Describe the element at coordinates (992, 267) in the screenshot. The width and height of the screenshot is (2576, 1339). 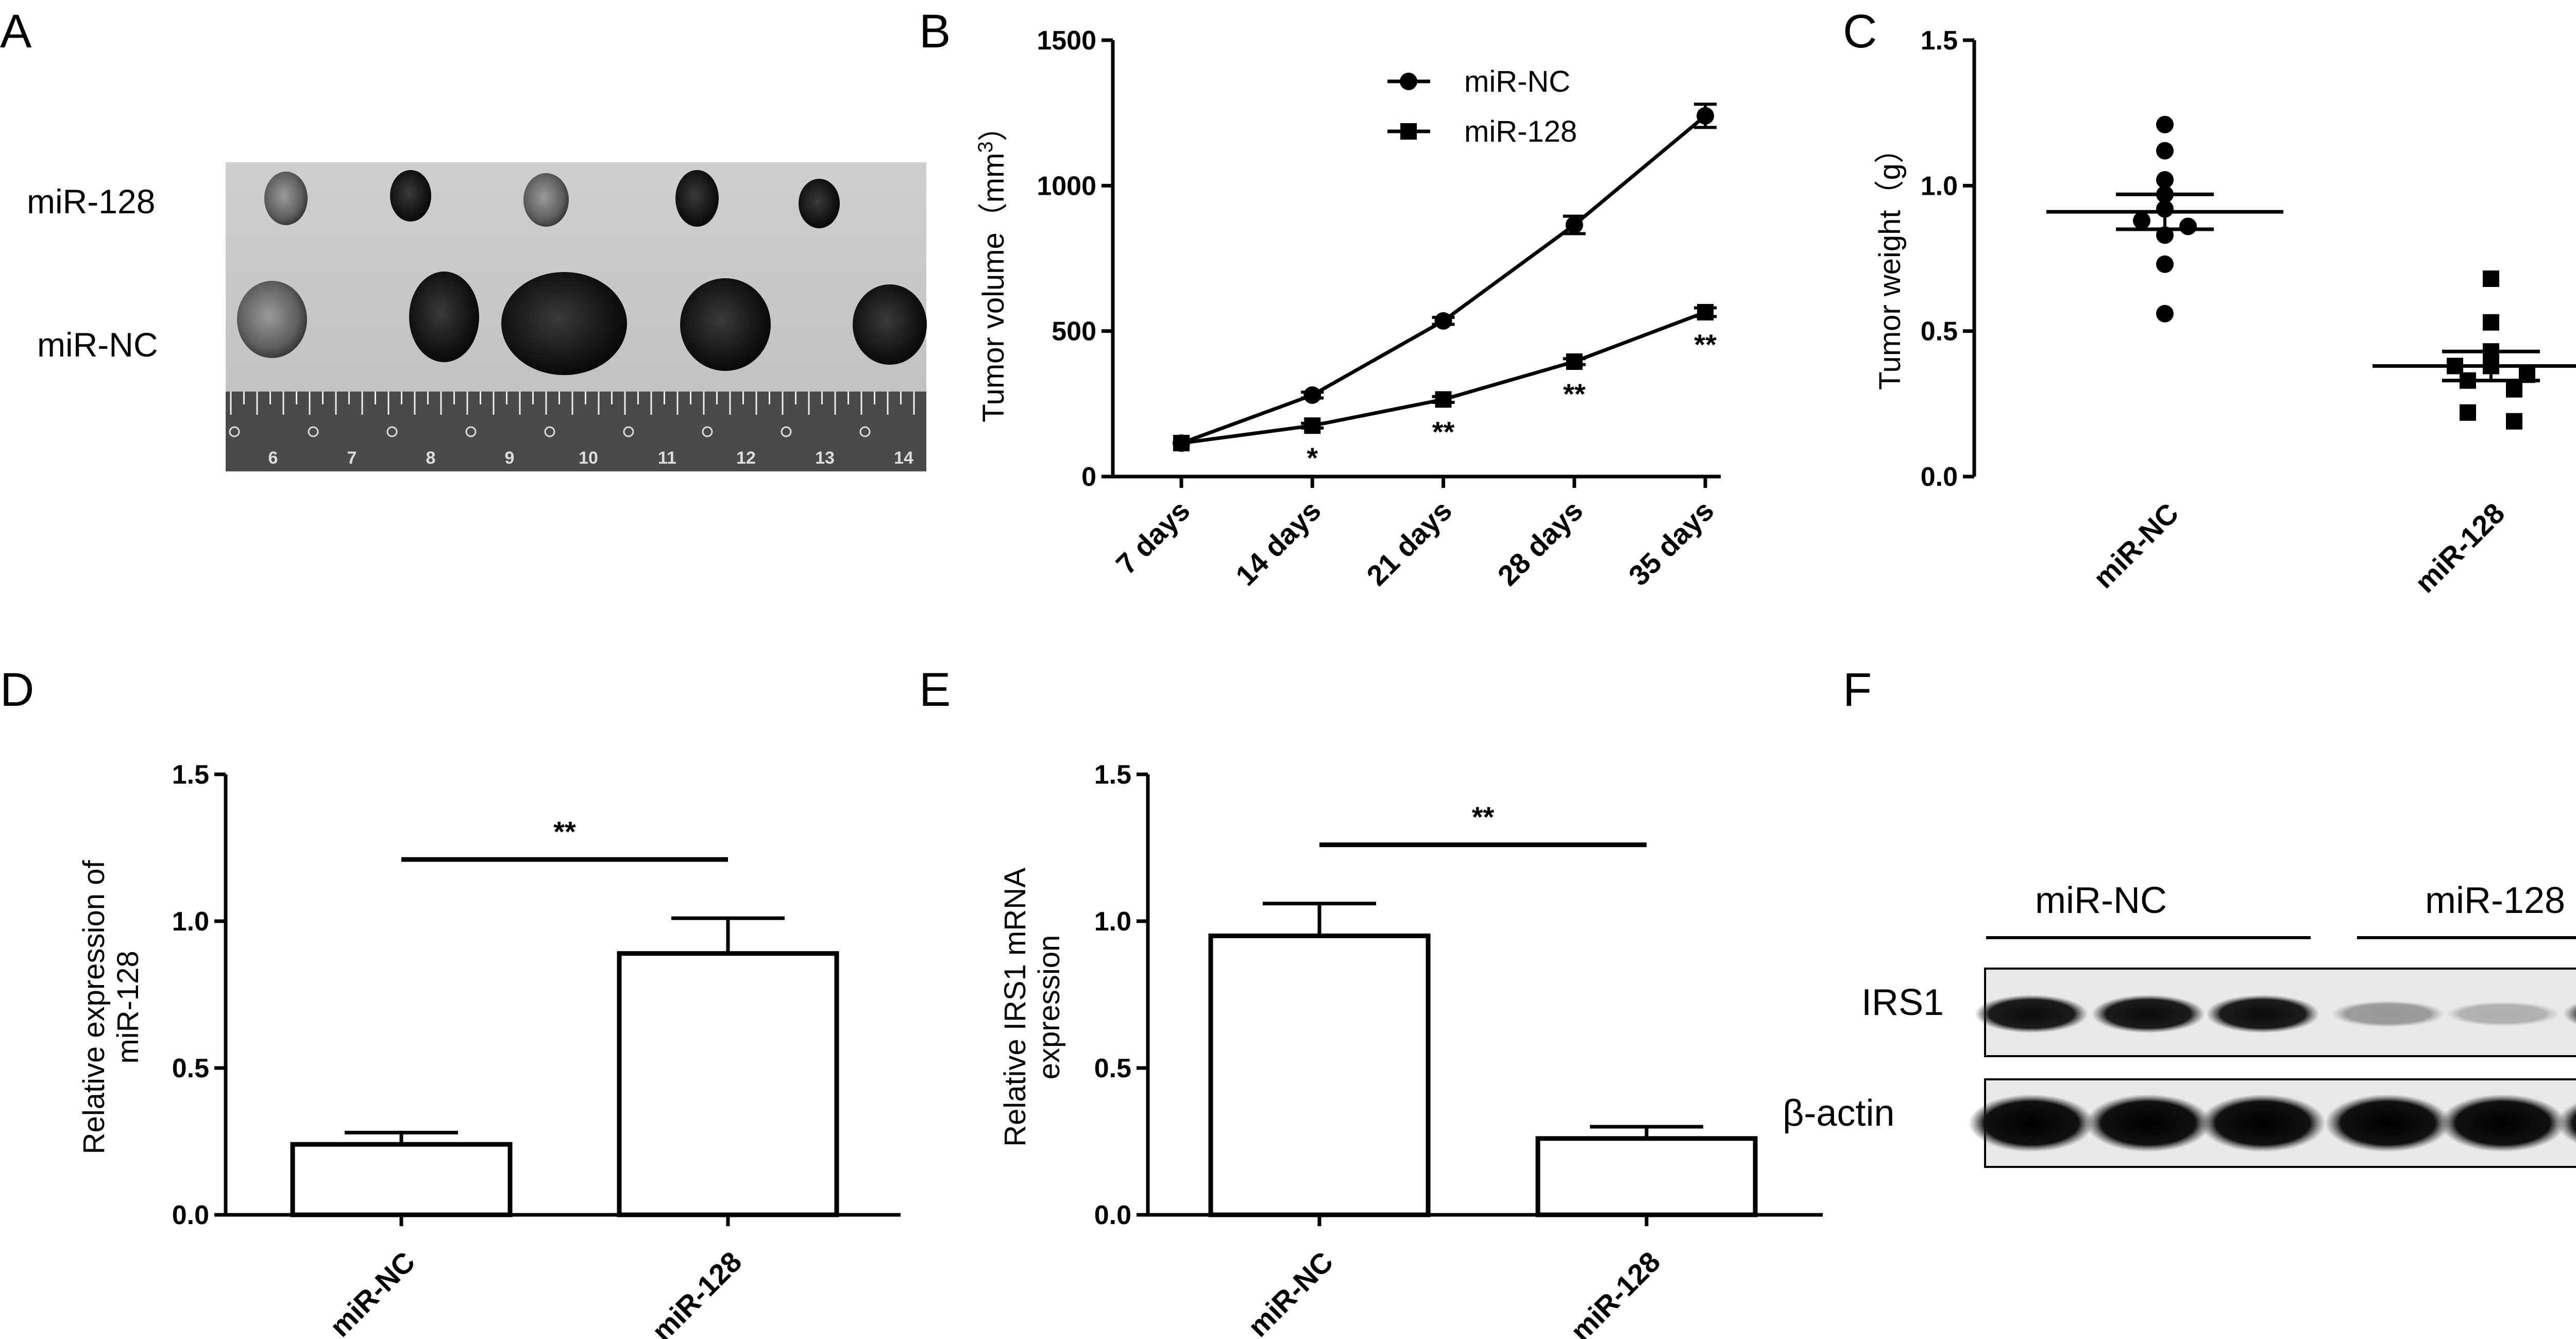
I see `y-axis-label: Tumor volume（mm3）` at that location.